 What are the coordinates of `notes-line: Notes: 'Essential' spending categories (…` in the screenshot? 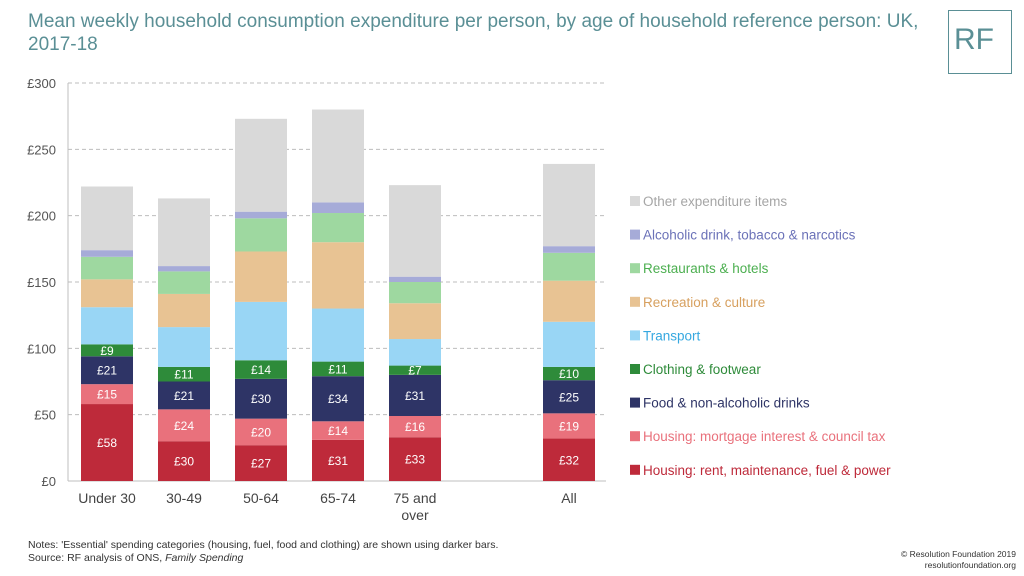 It's located at (263, 545).